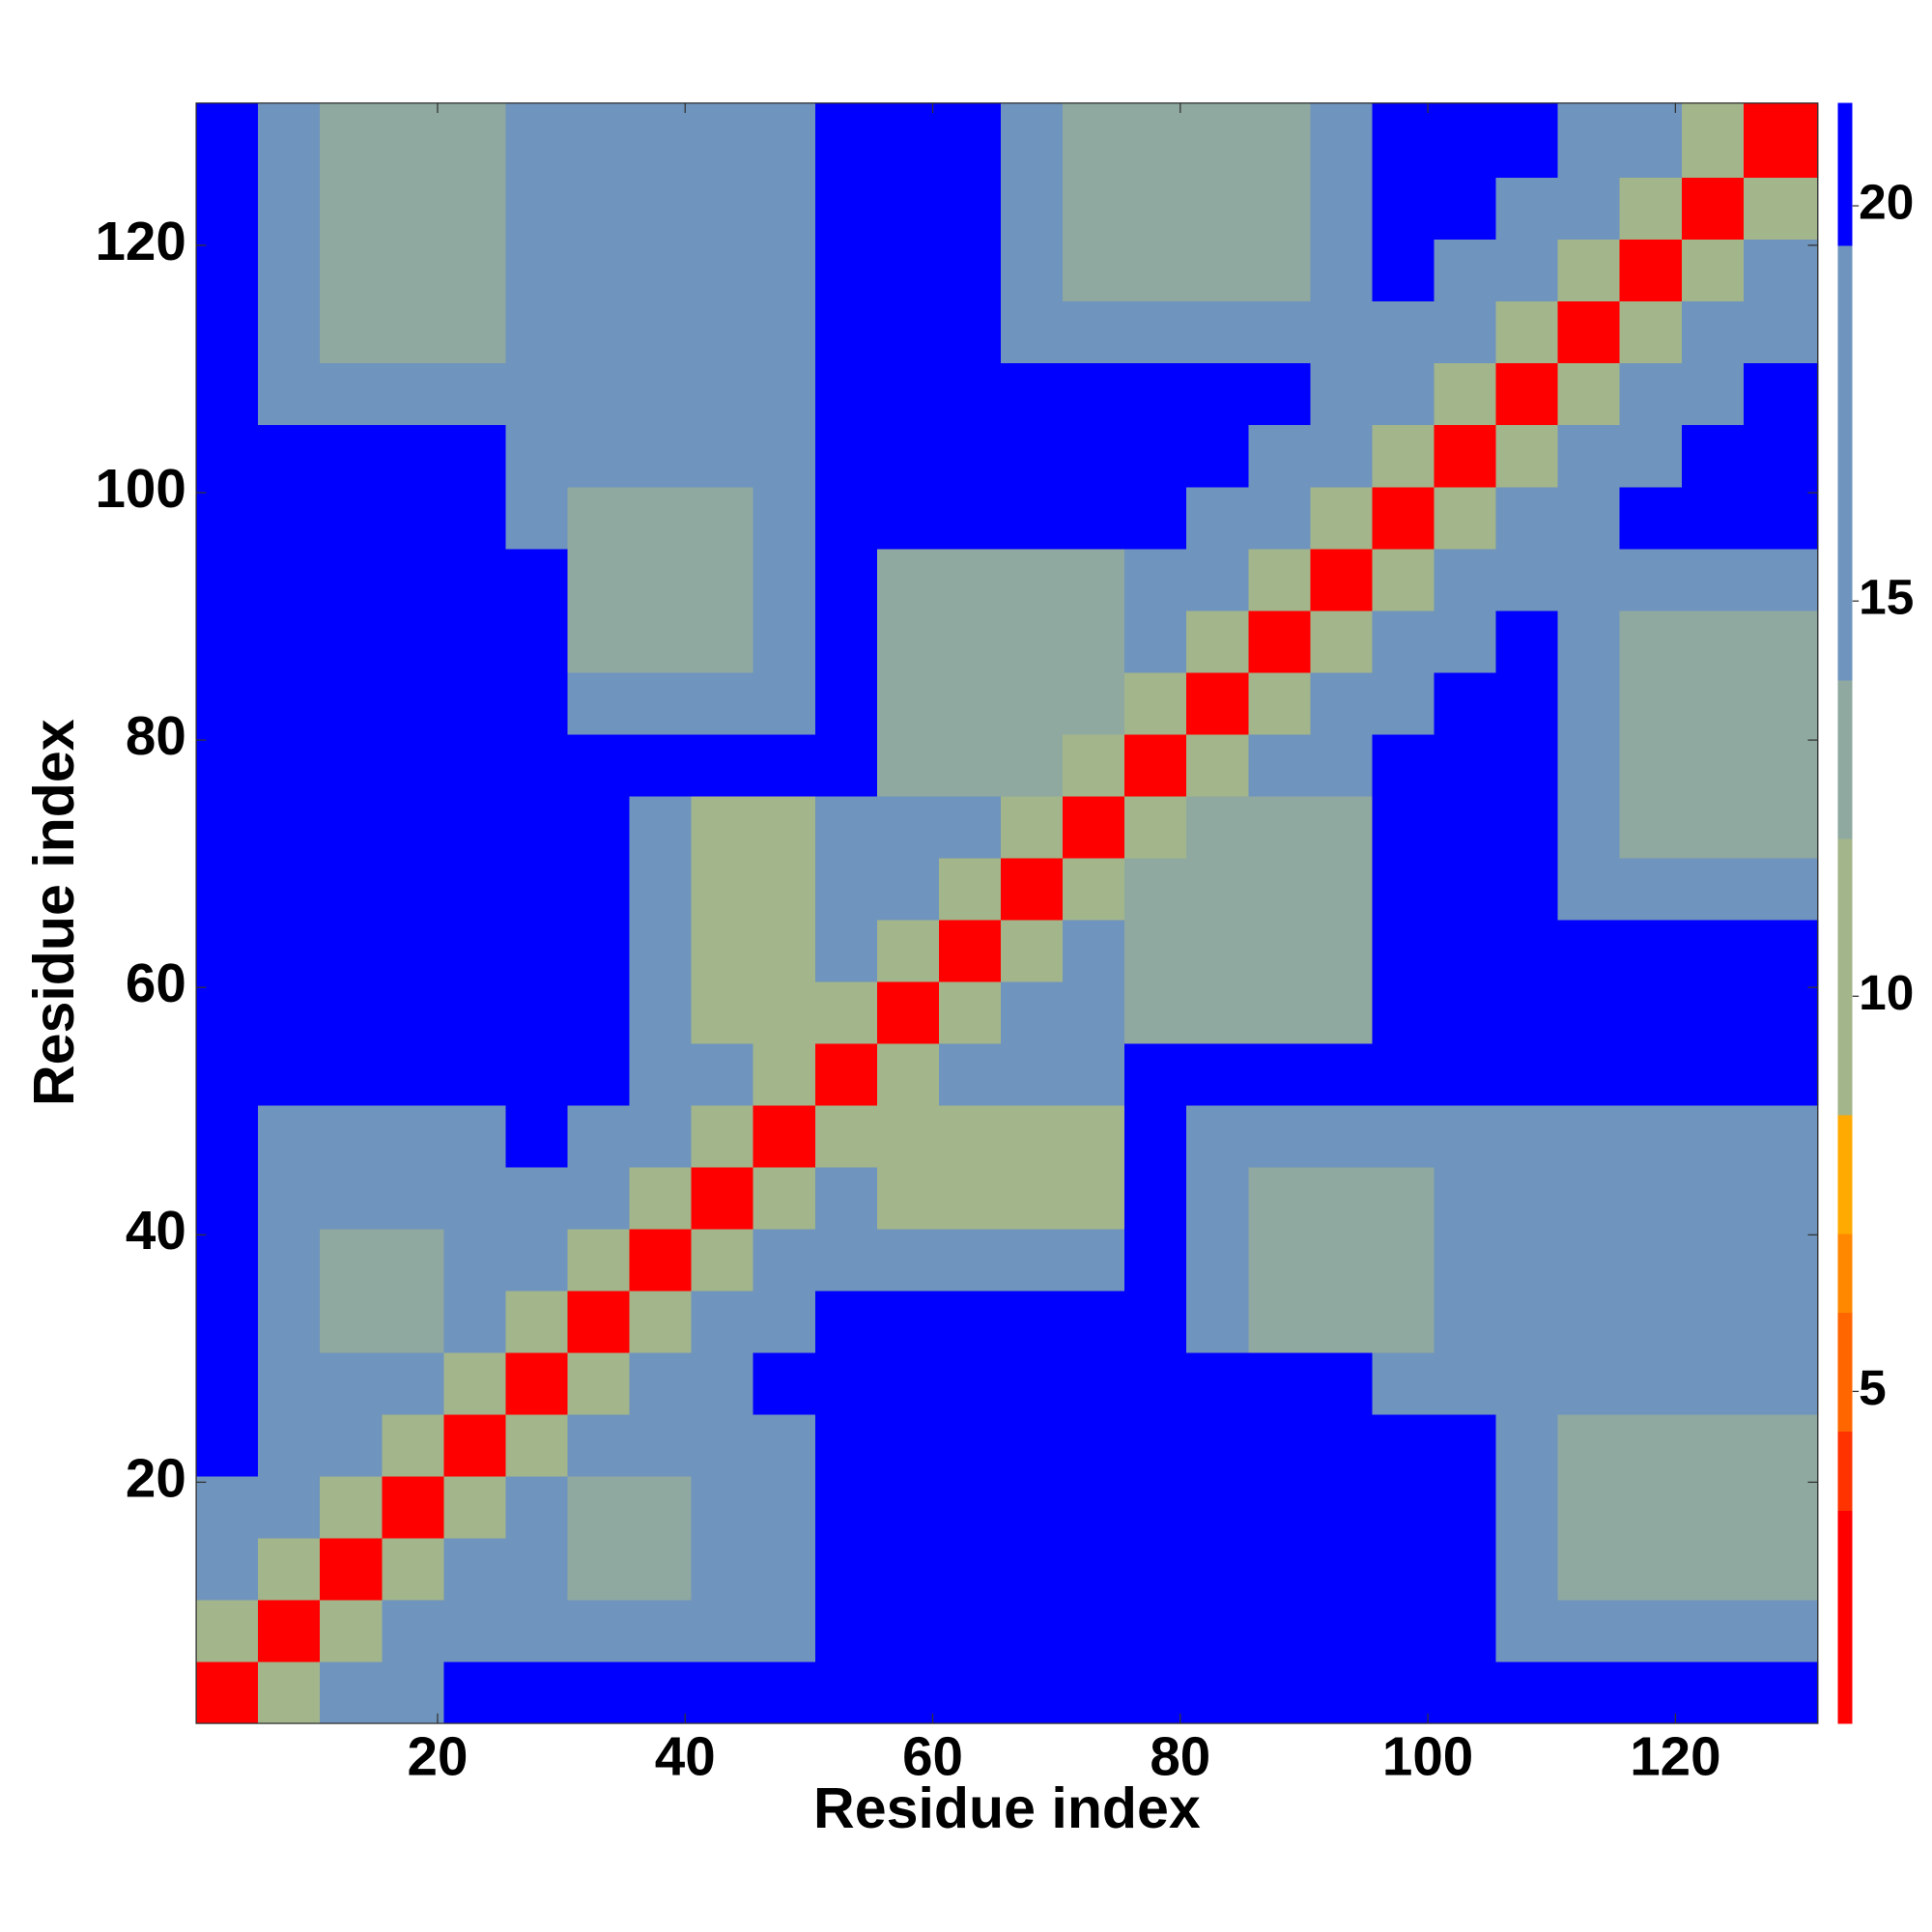 This screenshot has width=1932, height=1932. Describe the element at coordinates (140, 241) in the screenshot. I see `y-tick-label: 120` at that location.